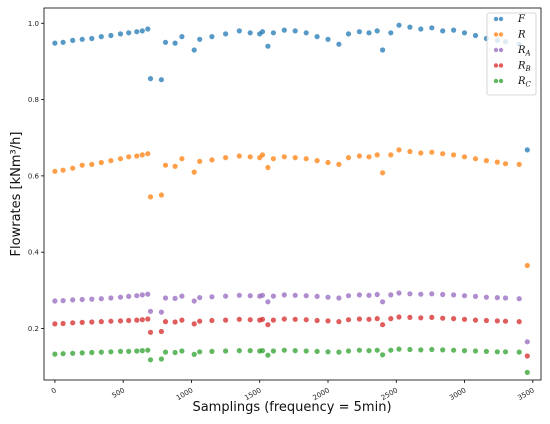 The image size is (550, 424). I want to click on y-tick-label-0: 0.2, so click(33, 329).